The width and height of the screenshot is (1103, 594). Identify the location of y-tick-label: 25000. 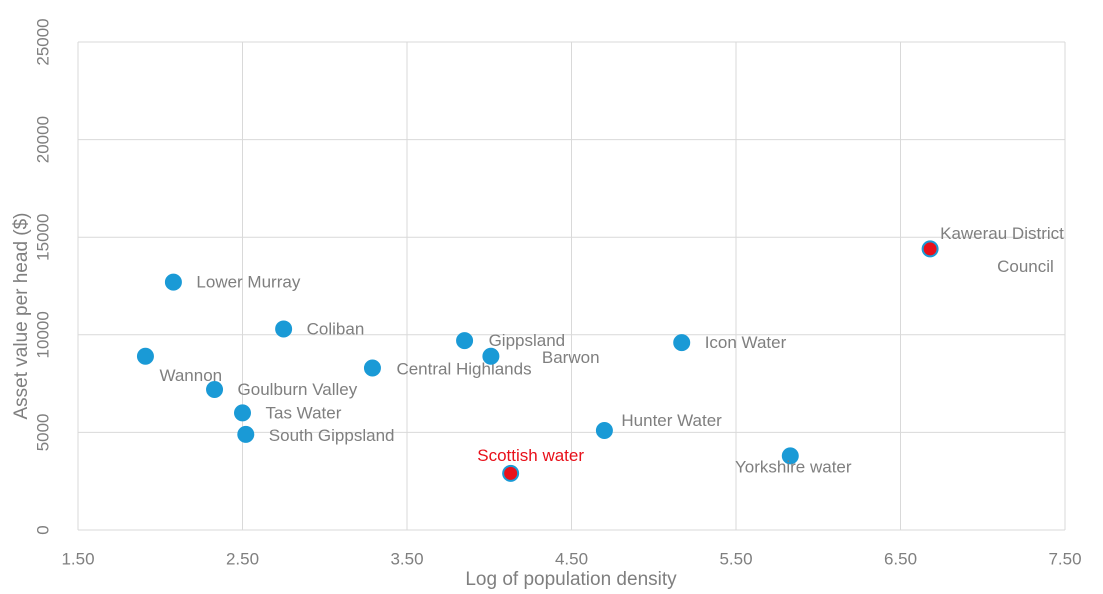
(42, 41).